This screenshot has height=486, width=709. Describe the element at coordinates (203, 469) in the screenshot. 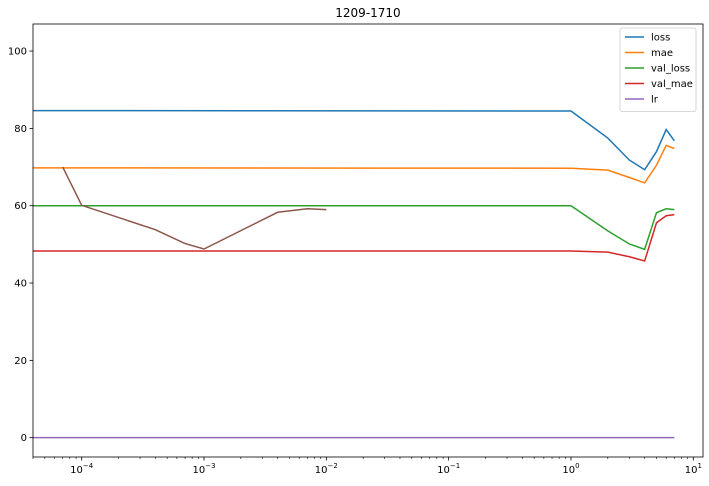

I see `x-tick-label: 10⁻³` at that location.